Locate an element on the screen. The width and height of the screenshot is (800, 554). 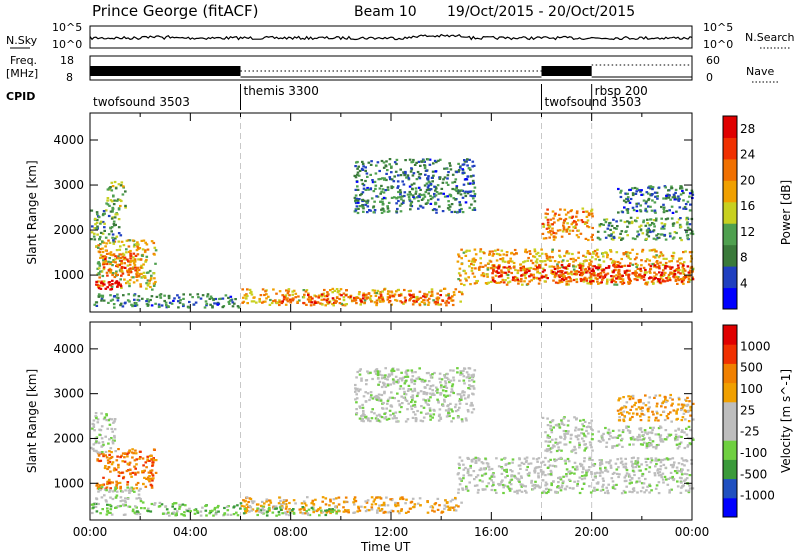
noise-sky-line is located at coordinates (391, 37).